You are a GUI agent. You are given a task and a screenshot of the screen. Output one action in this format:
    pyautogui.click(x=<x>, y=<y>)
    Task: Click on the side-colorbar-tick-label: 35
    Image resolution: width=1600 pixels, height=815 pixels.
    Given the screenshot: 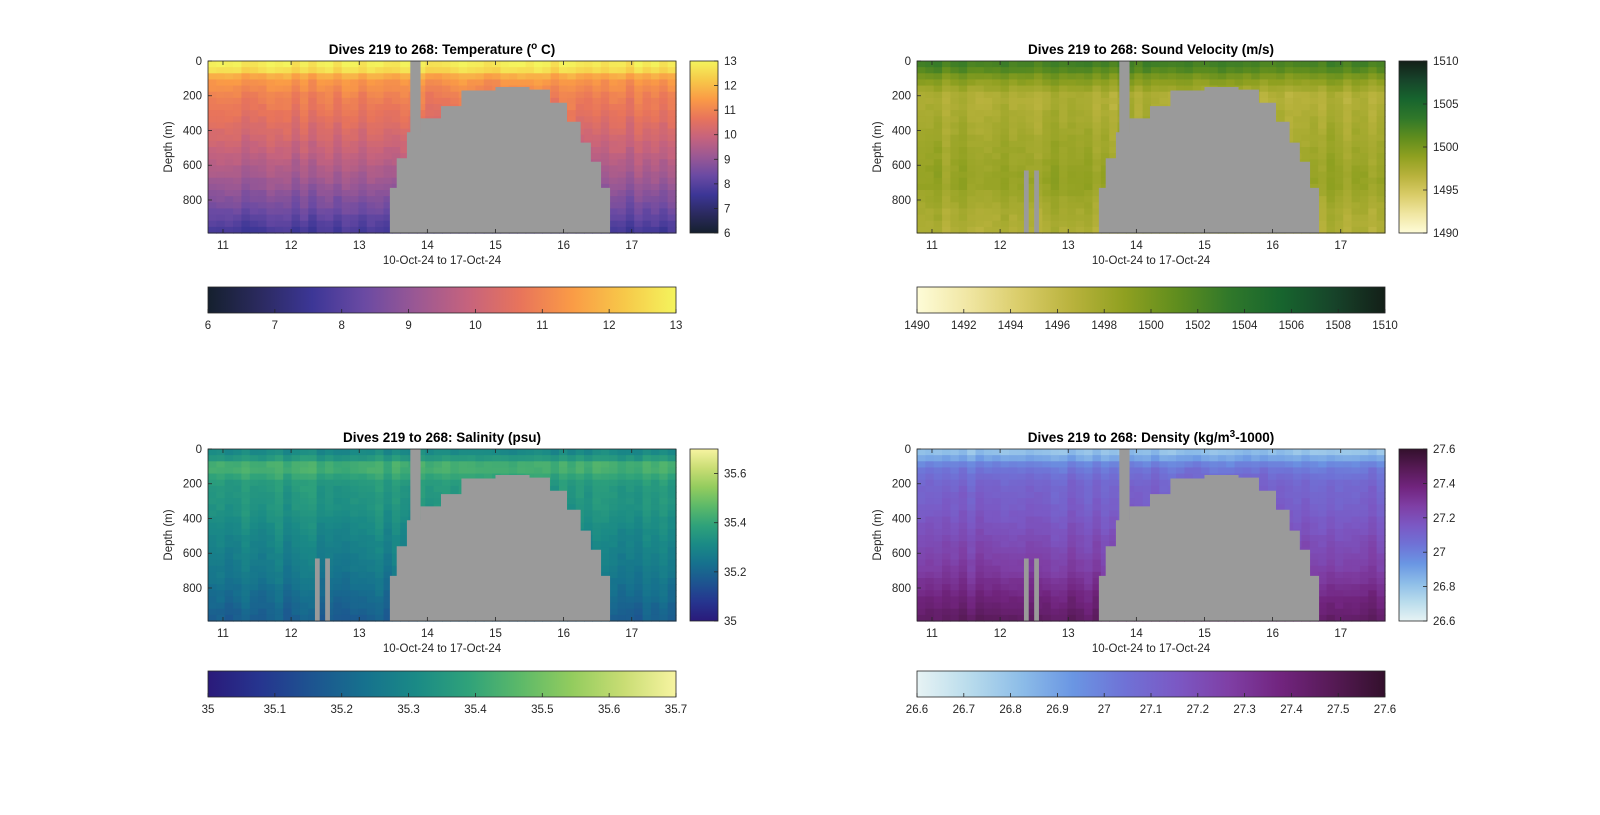 What is the action you would take?
    pyautogui.click(x=730, y=622)
    